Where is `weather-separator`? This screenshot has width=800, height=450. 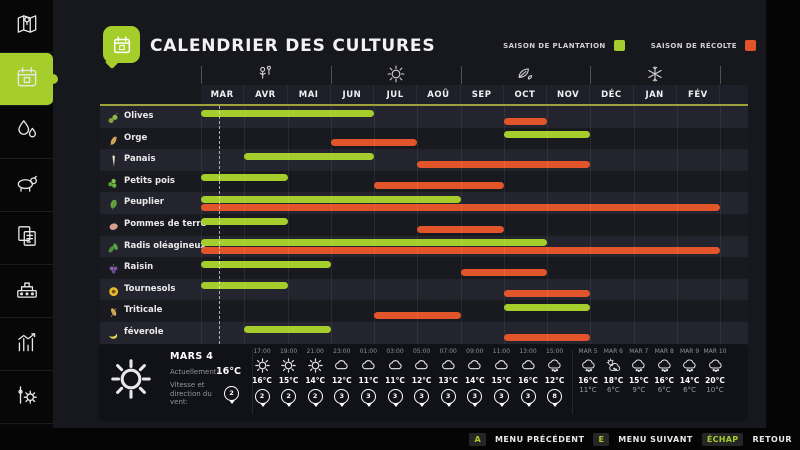 weather-separator is located at coordinates (252, 382).